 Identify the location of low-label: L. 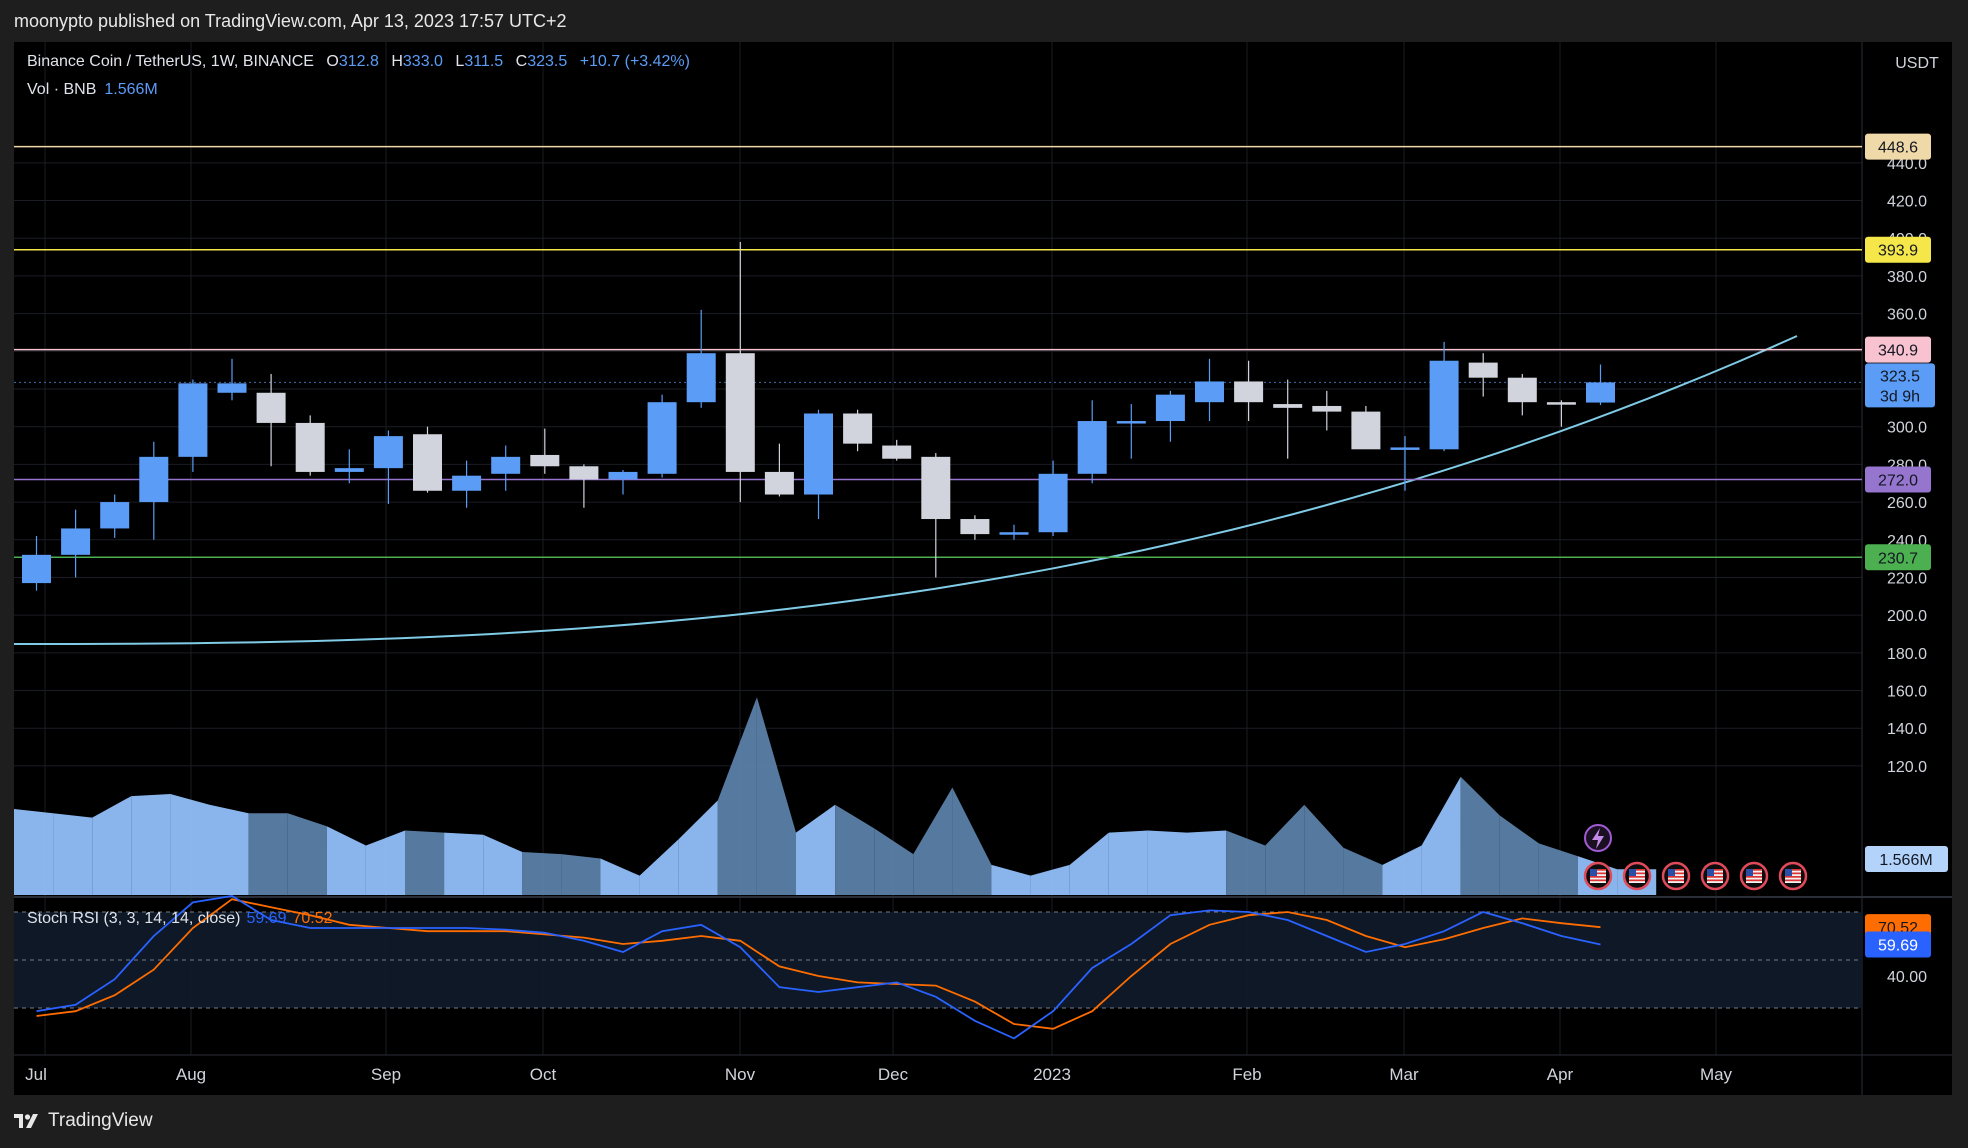
(460, 61).